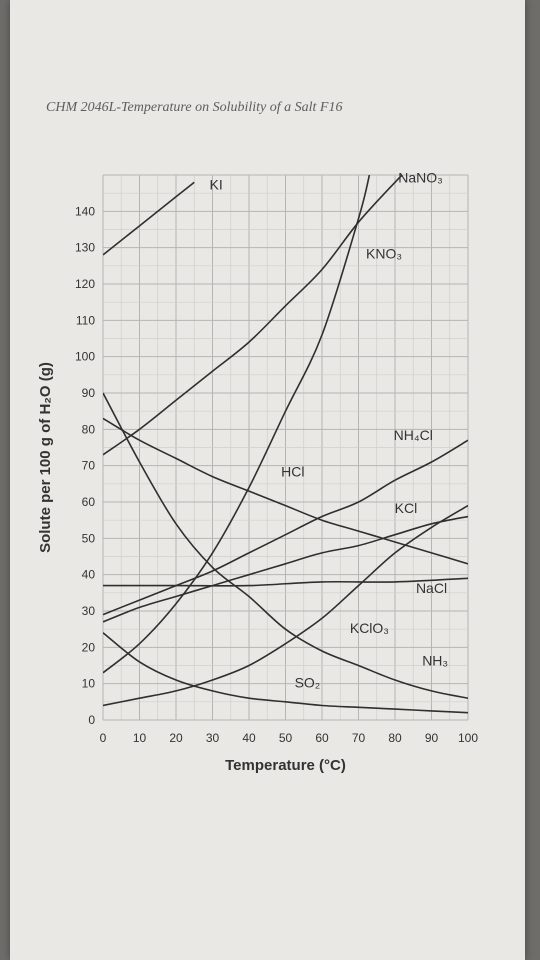 The width and height of the screenshot is (540, 960). What do you see at coordinates (384, 254) in the screenshot?
I see `series-label: KNO₃` at bounding box center [384, 254].